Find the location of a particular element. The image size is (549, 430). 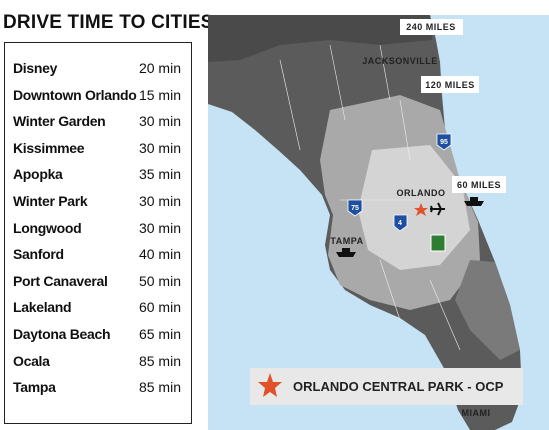

table-row: Lakeland 60 min is located at coordinates (97, 309).